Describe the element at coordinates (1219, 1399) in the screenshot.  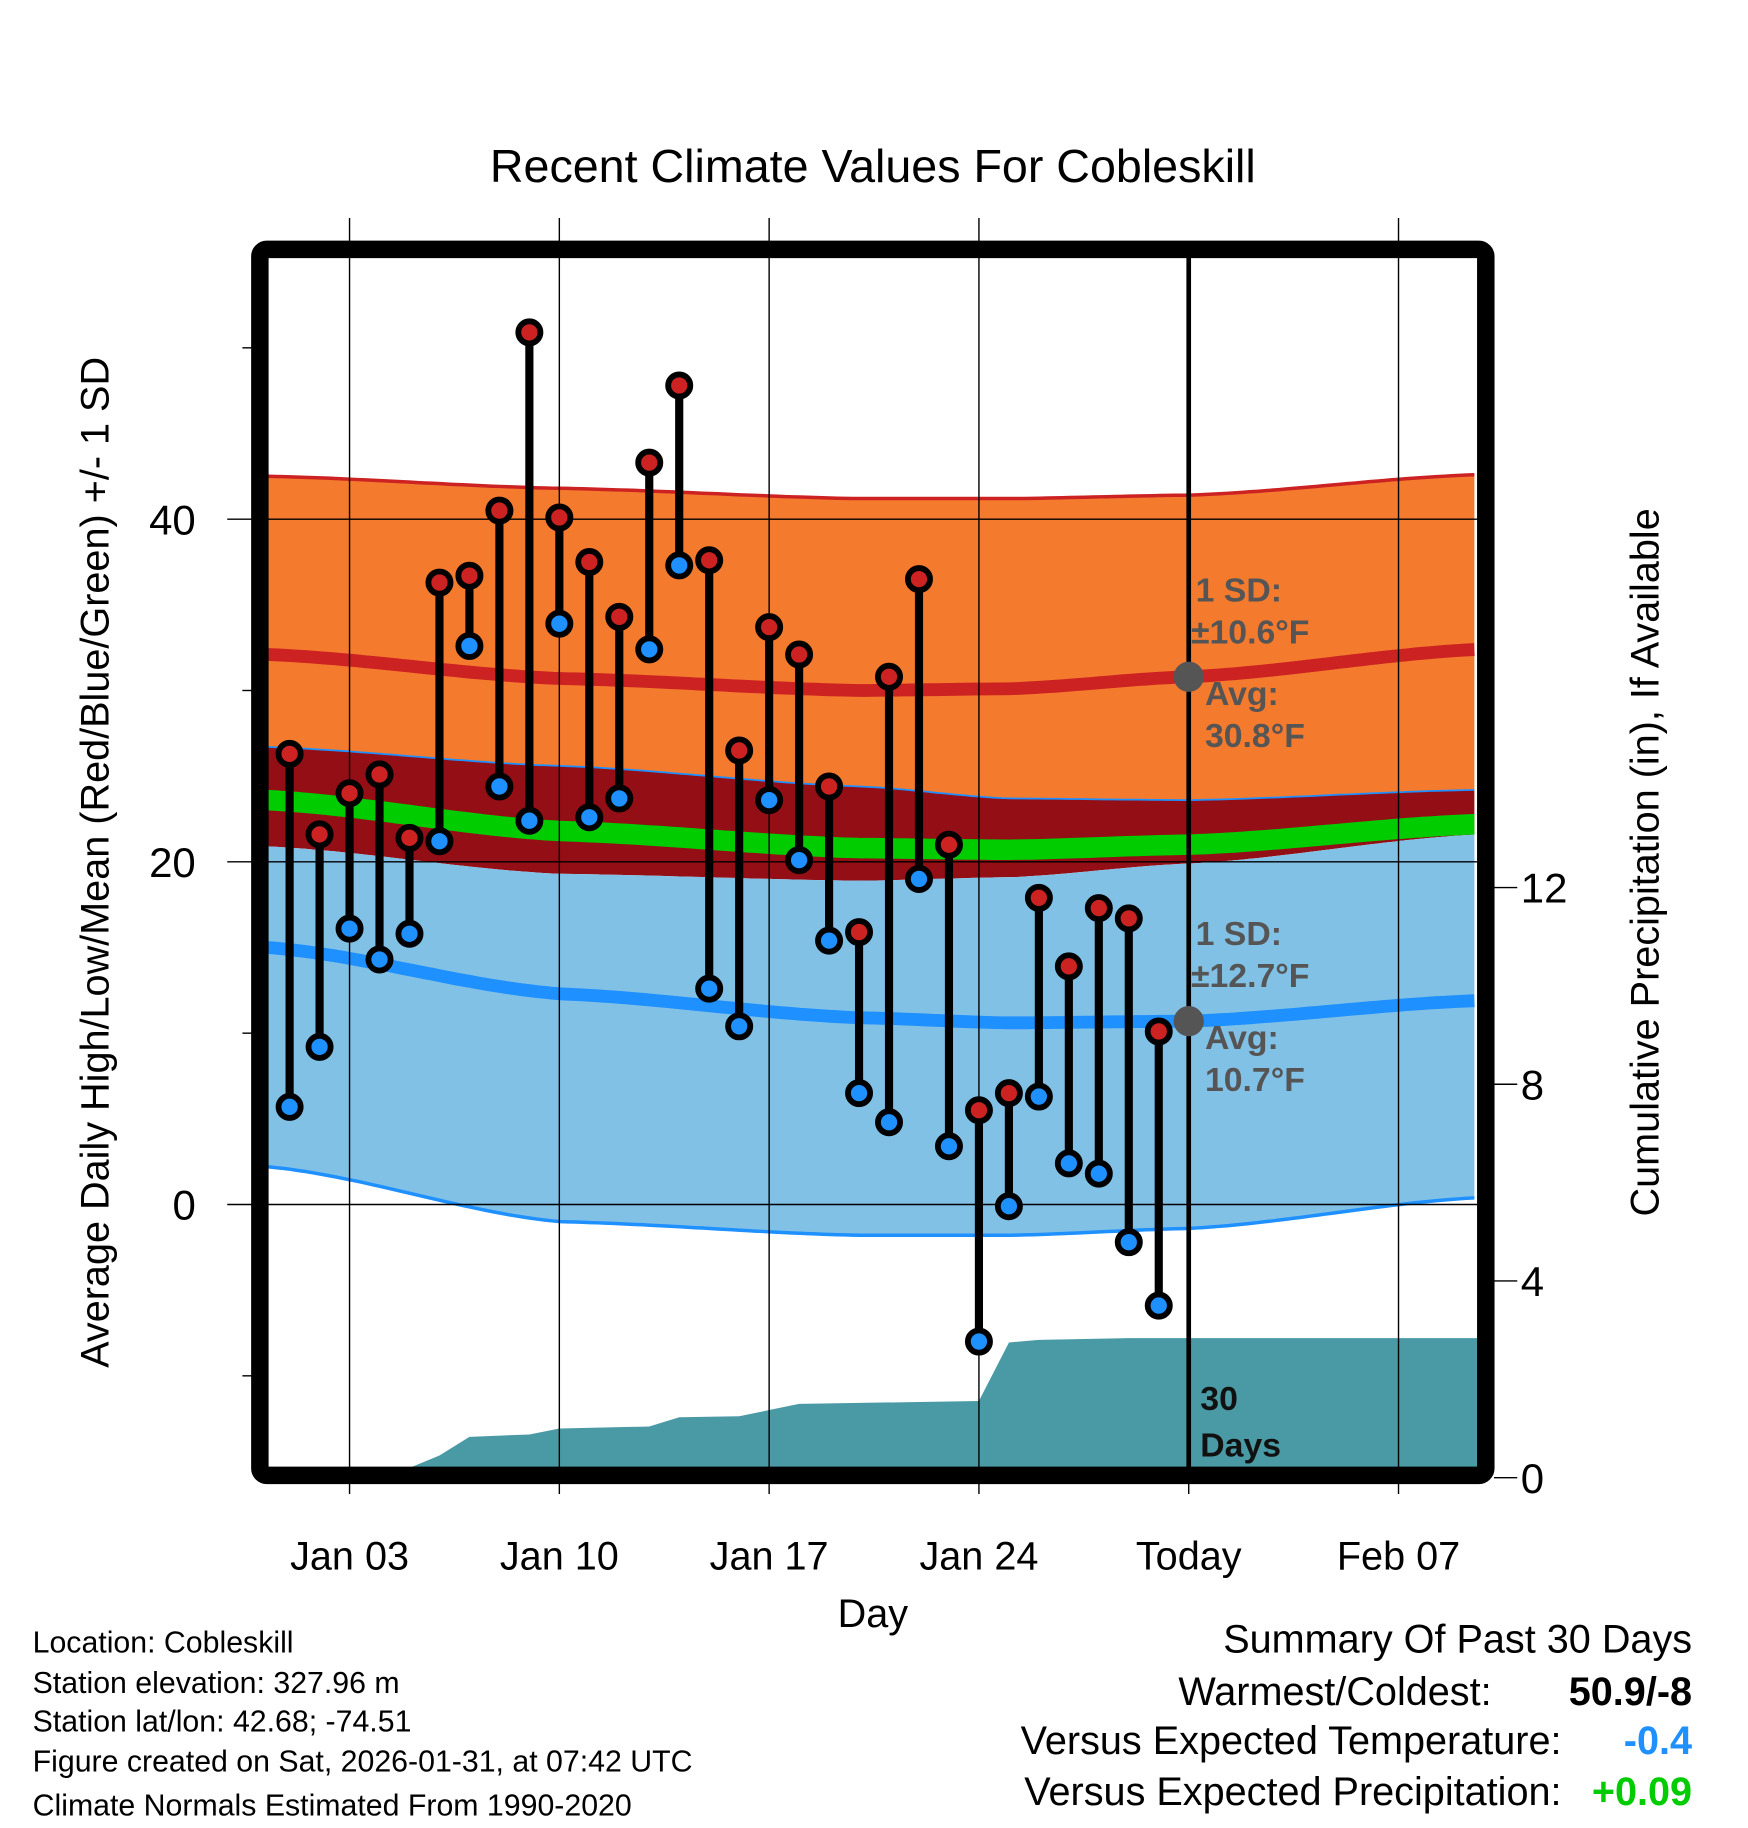
I see `window-days-number: 30` at that location.